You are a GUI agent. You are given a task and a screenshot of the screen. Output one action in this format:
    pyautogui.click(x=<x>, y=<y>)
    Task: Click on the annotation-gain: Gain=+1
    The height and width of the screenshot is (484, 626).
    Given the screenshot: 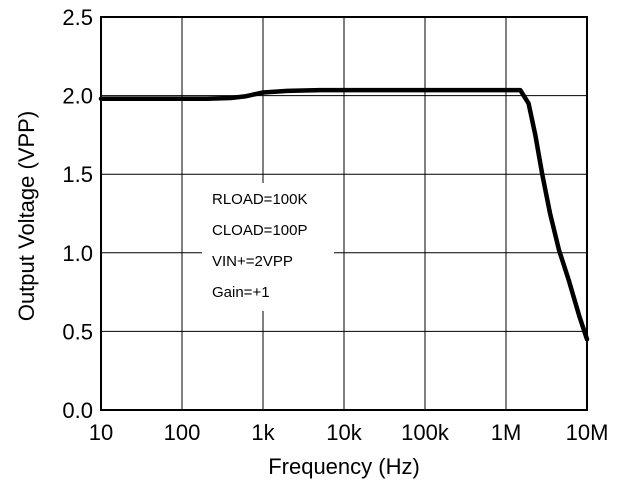 What is the action you would take?
    pyautogui.click(x=241, y=292)
    